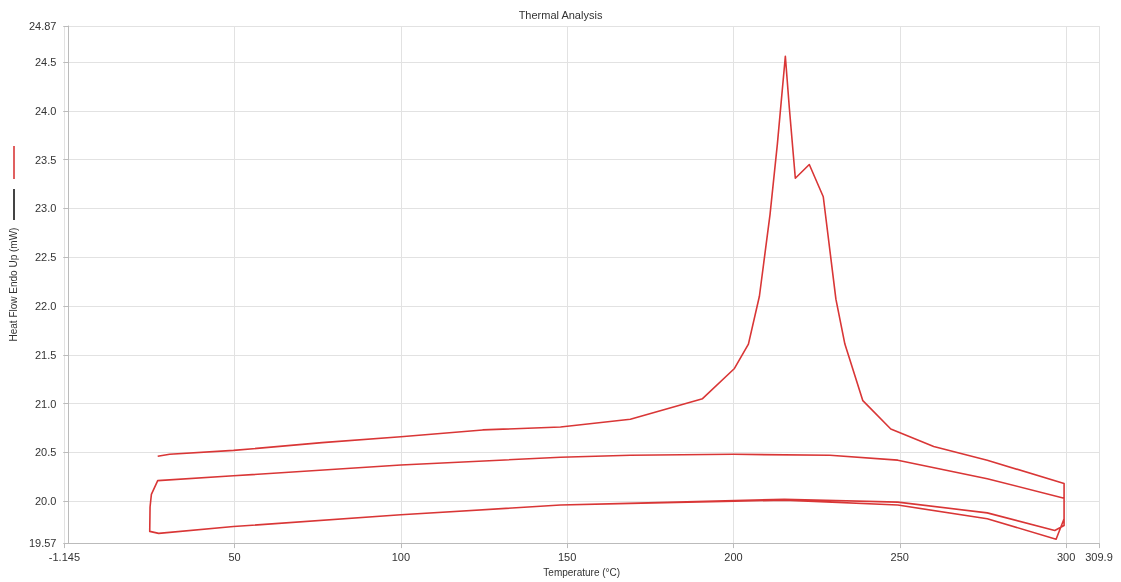 The width and height of the screenshot is (1121, 582). I want to click on y-tick-label: 24.0, so click(46, 110).